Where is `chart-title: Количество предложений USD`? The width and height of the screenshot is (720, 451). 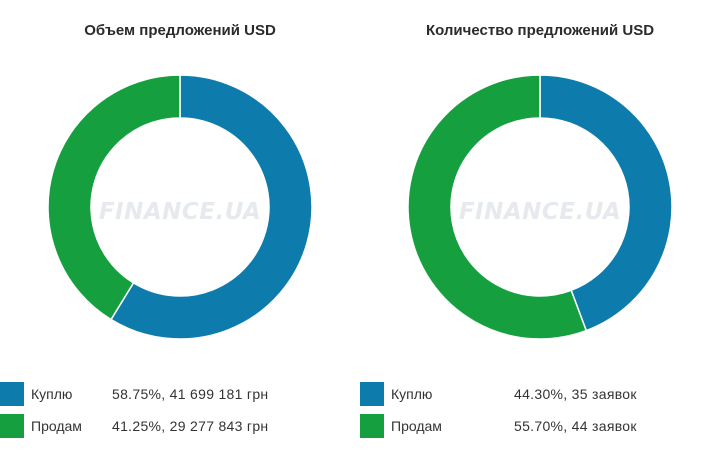 chart-title: Количество предложений USD is located at coordinates (540, 30).